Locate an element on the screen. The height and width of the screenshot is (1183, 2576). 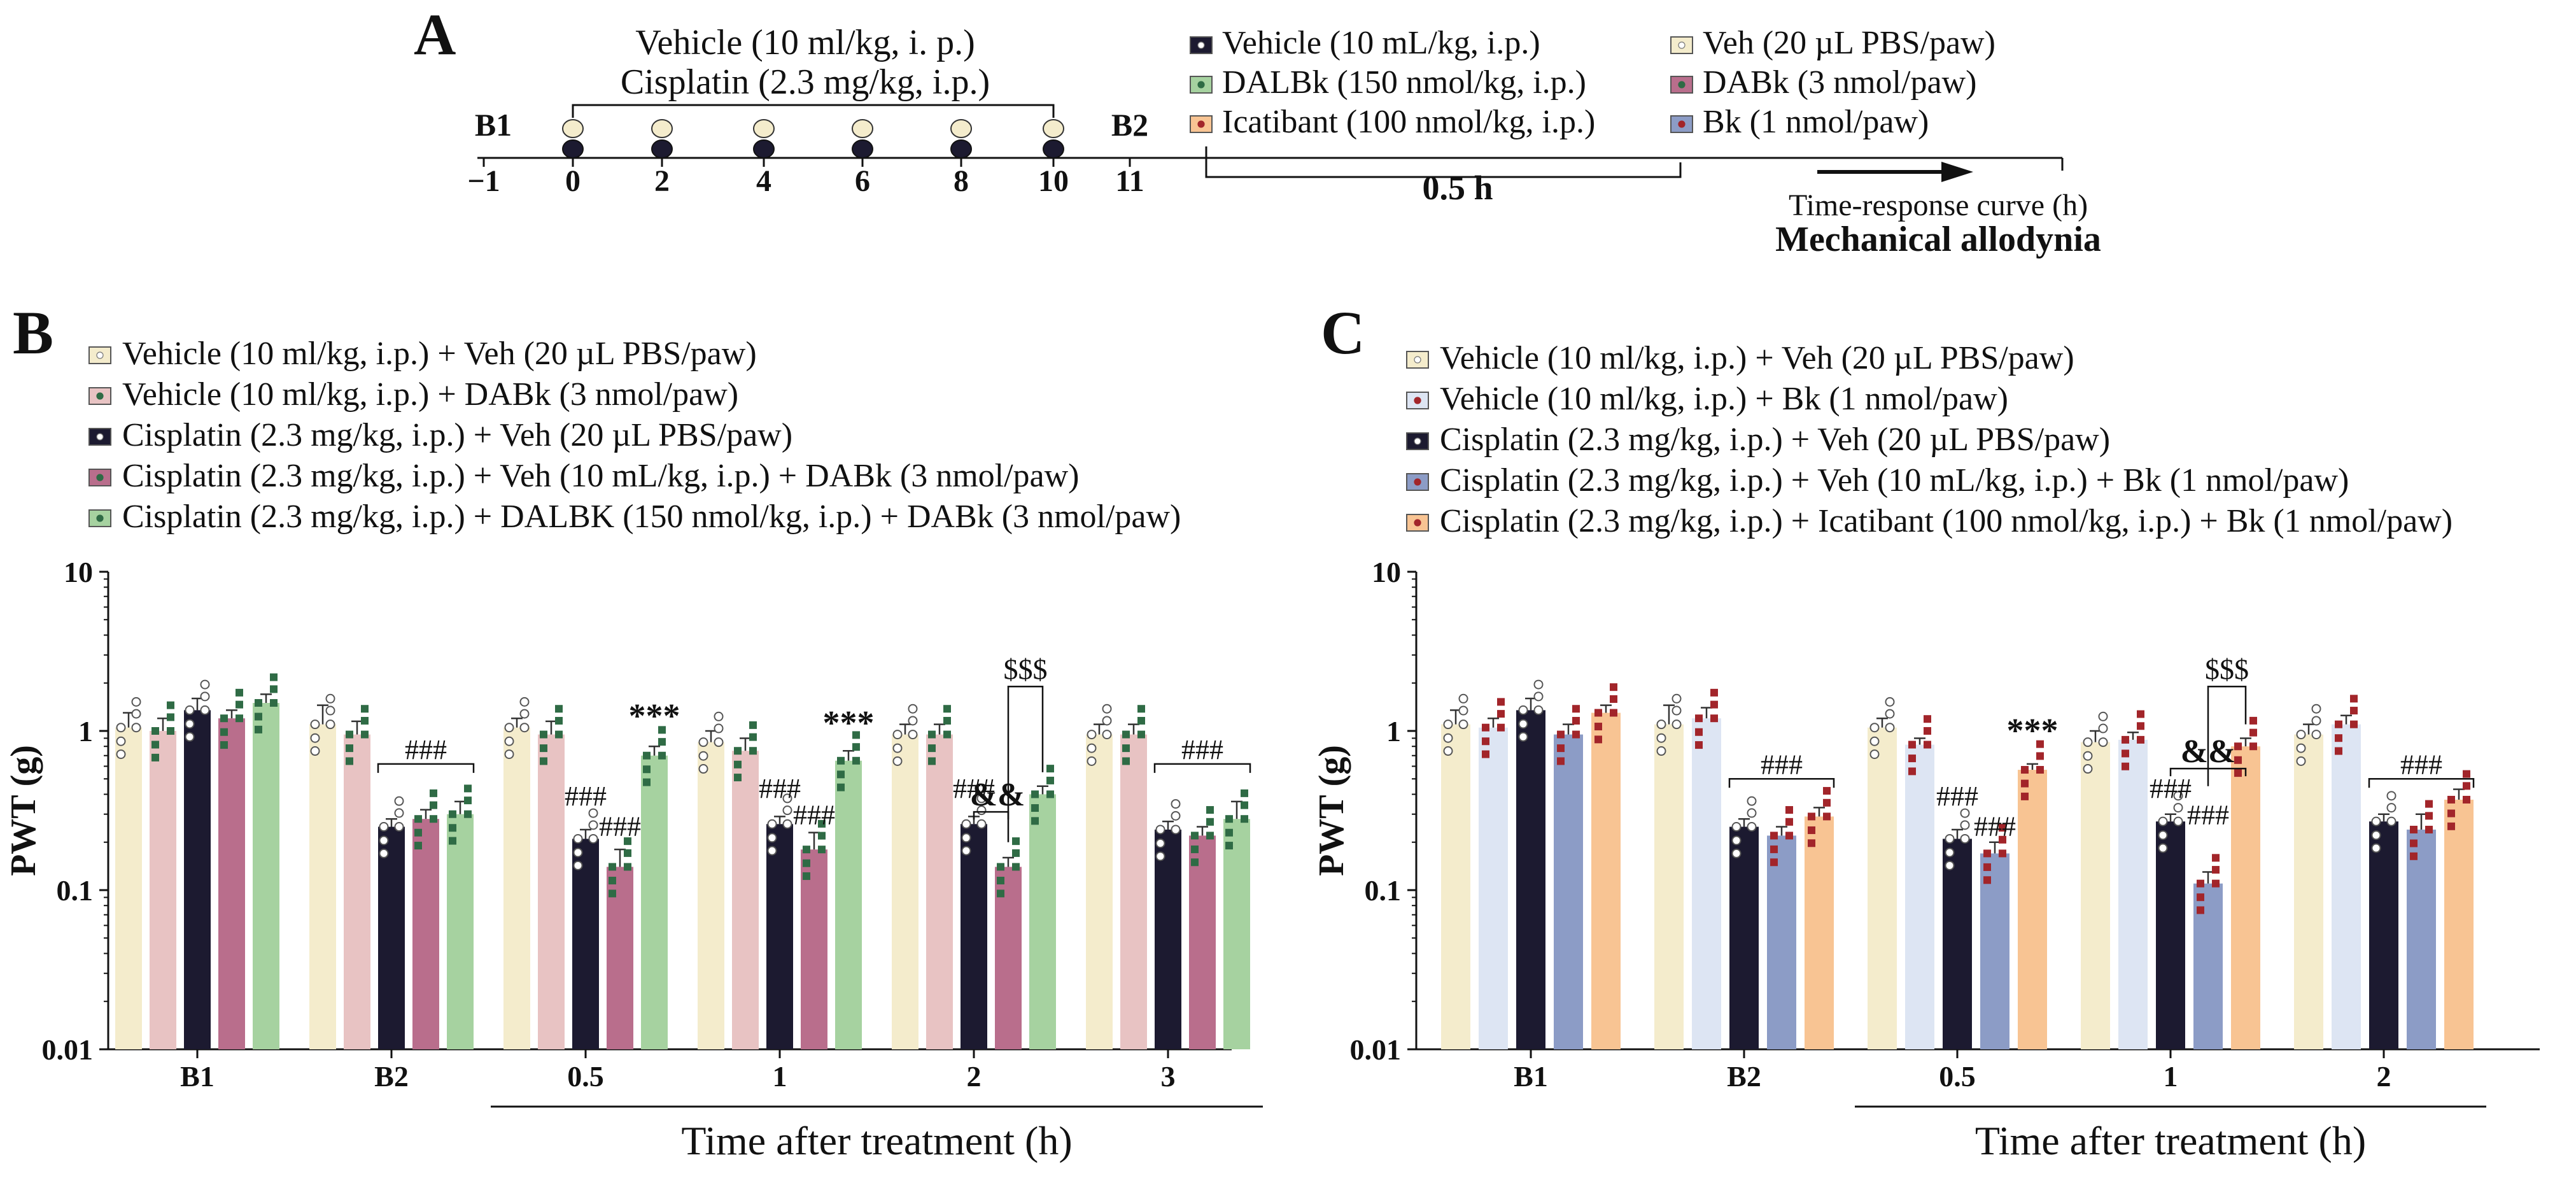
legend-a-drug-2-swatch-dot is located at coordinates (1201, 124).